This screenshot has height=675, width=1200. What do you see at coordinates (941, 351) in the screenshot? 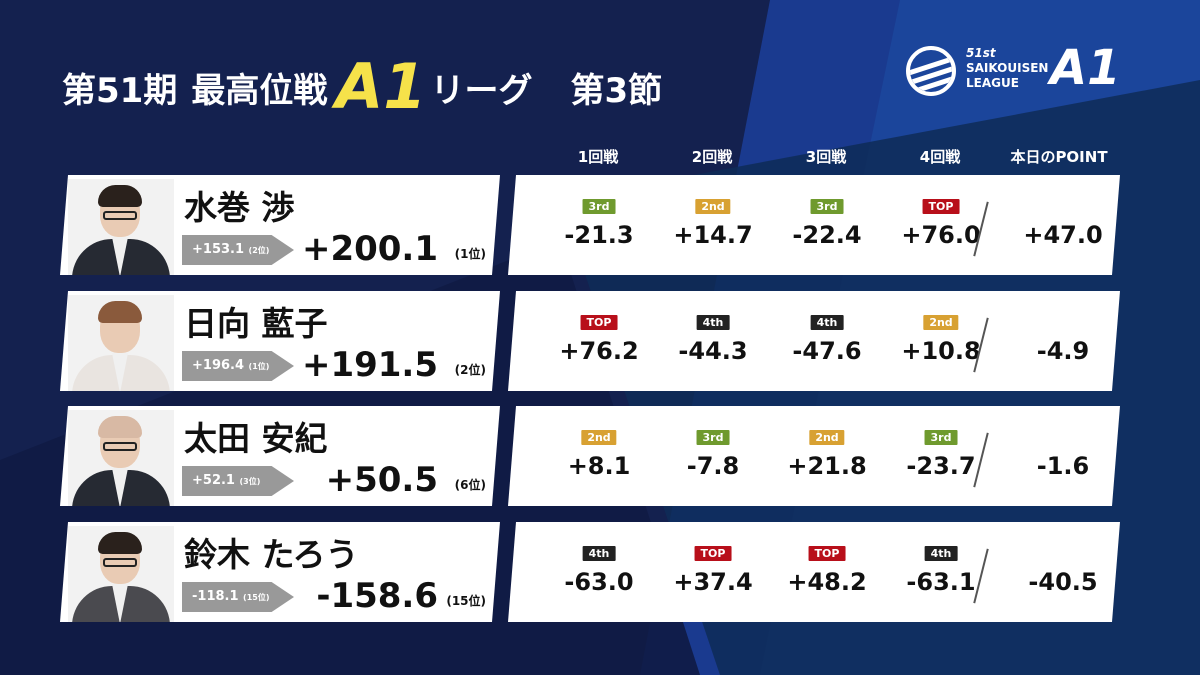
I see `game-score: +10.8` at bounding box center [941, 351].